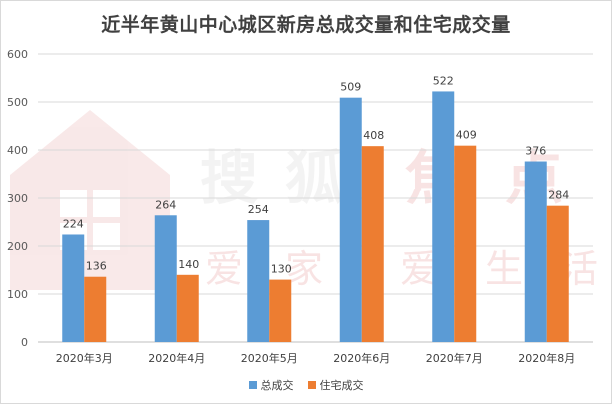  I want to click on data-label-residential: 136, so click(96, 266).